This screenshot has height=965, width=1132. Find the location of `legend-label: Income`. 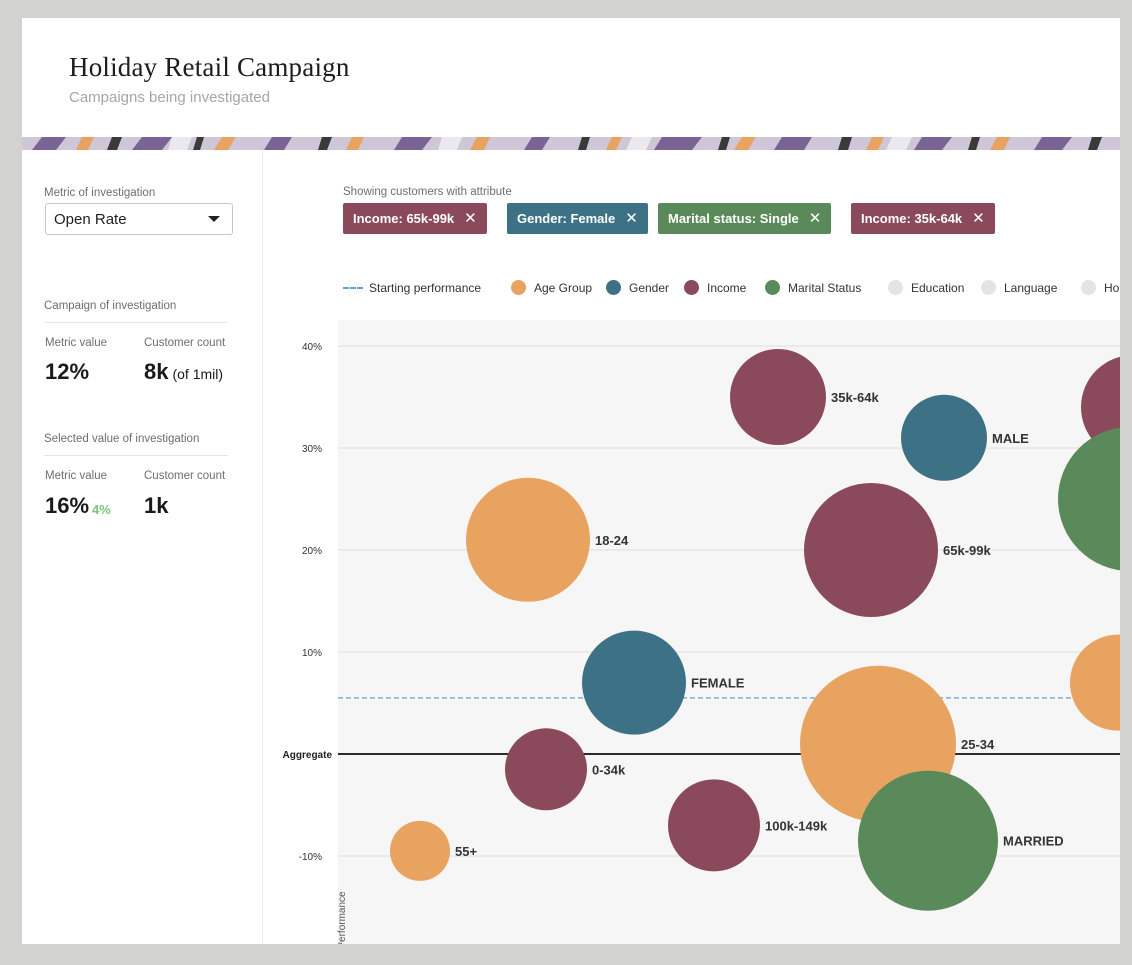

legend-label: Income is located at coordinates (727, 288).